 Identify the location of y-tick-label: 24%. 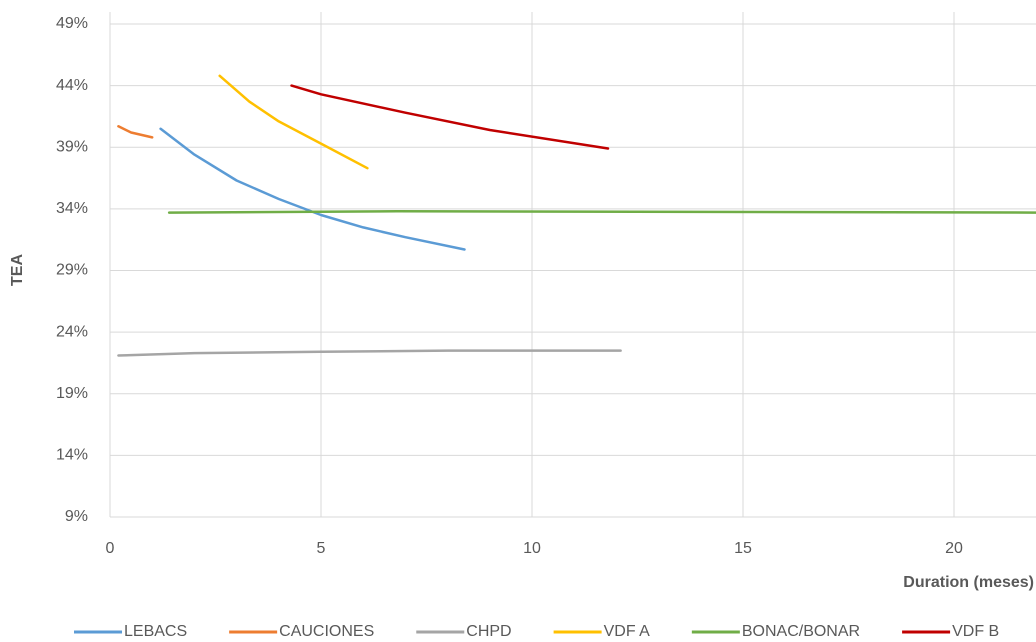
(72, 331).